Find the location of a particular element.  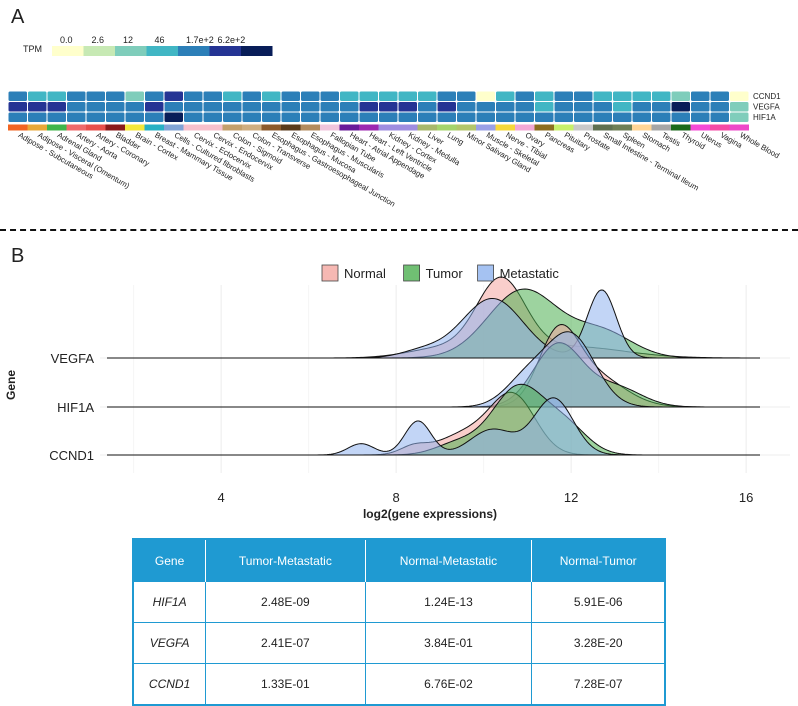

tissue-label: Whole Blood is located at coordinates (759, 145).